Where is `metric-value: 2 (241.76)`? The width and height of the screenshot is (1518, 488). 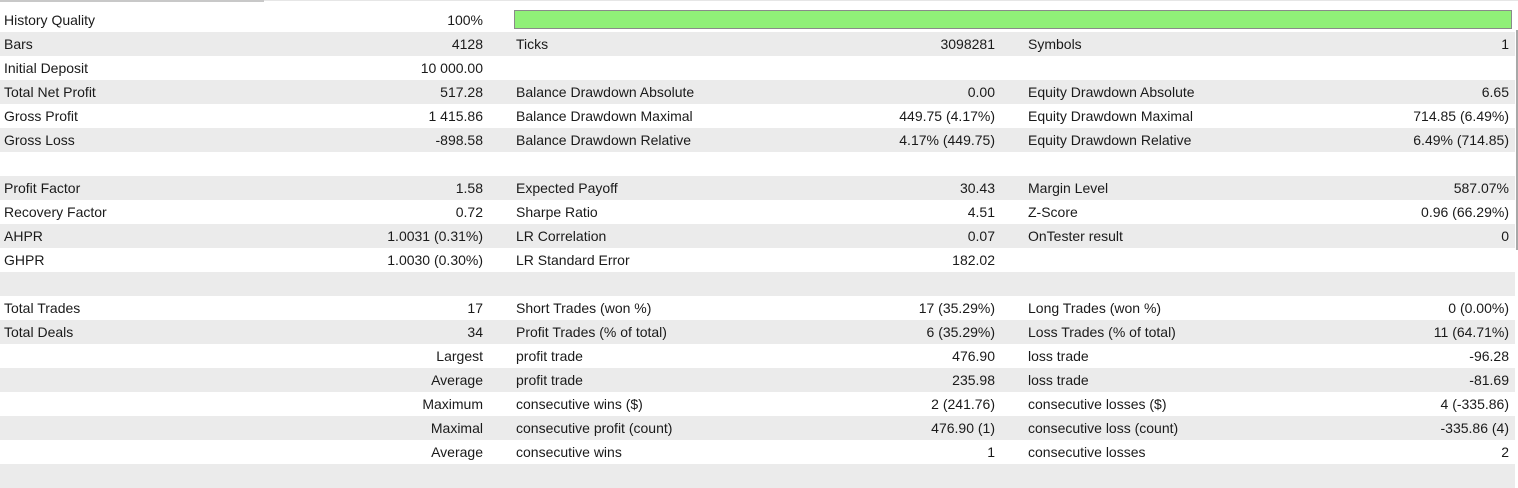
metric-value: 2 (241.76) is located at coordinates (963, 404).